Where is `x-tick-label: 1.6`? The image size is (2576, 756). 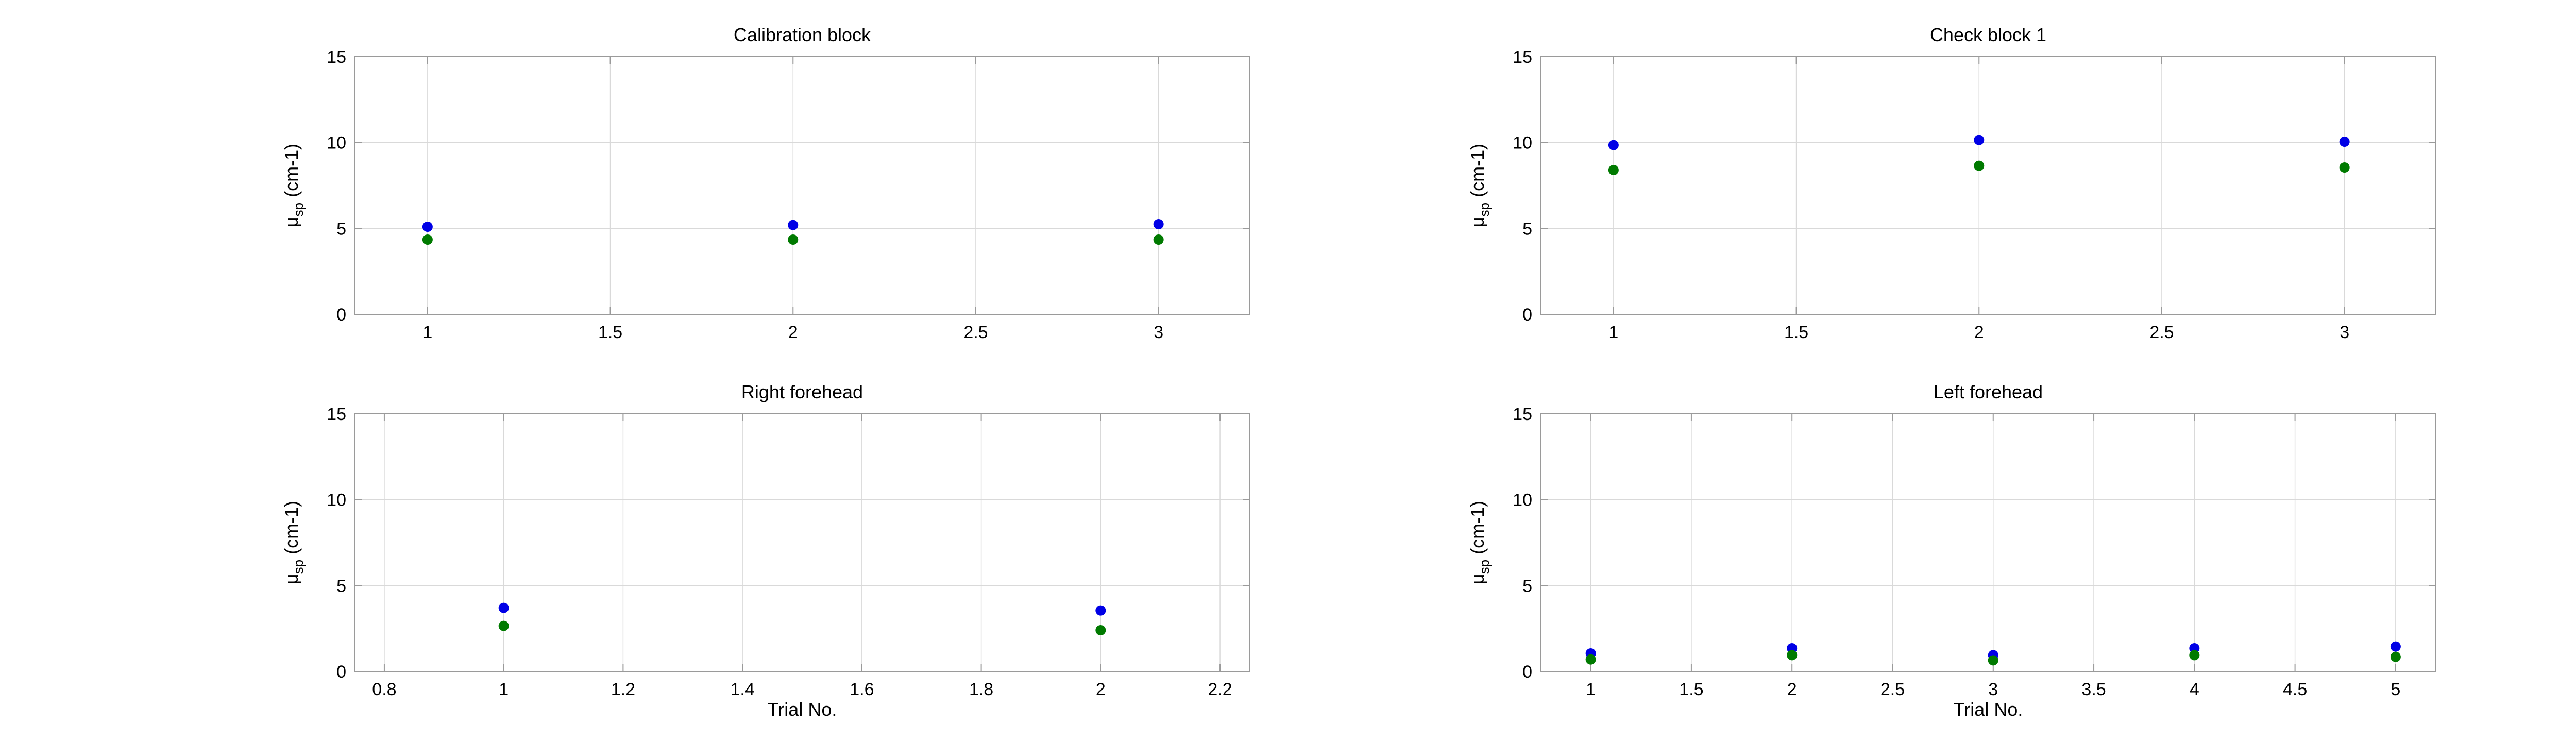 x-tick-label: 1.6 is located at coordinates (862, 689).